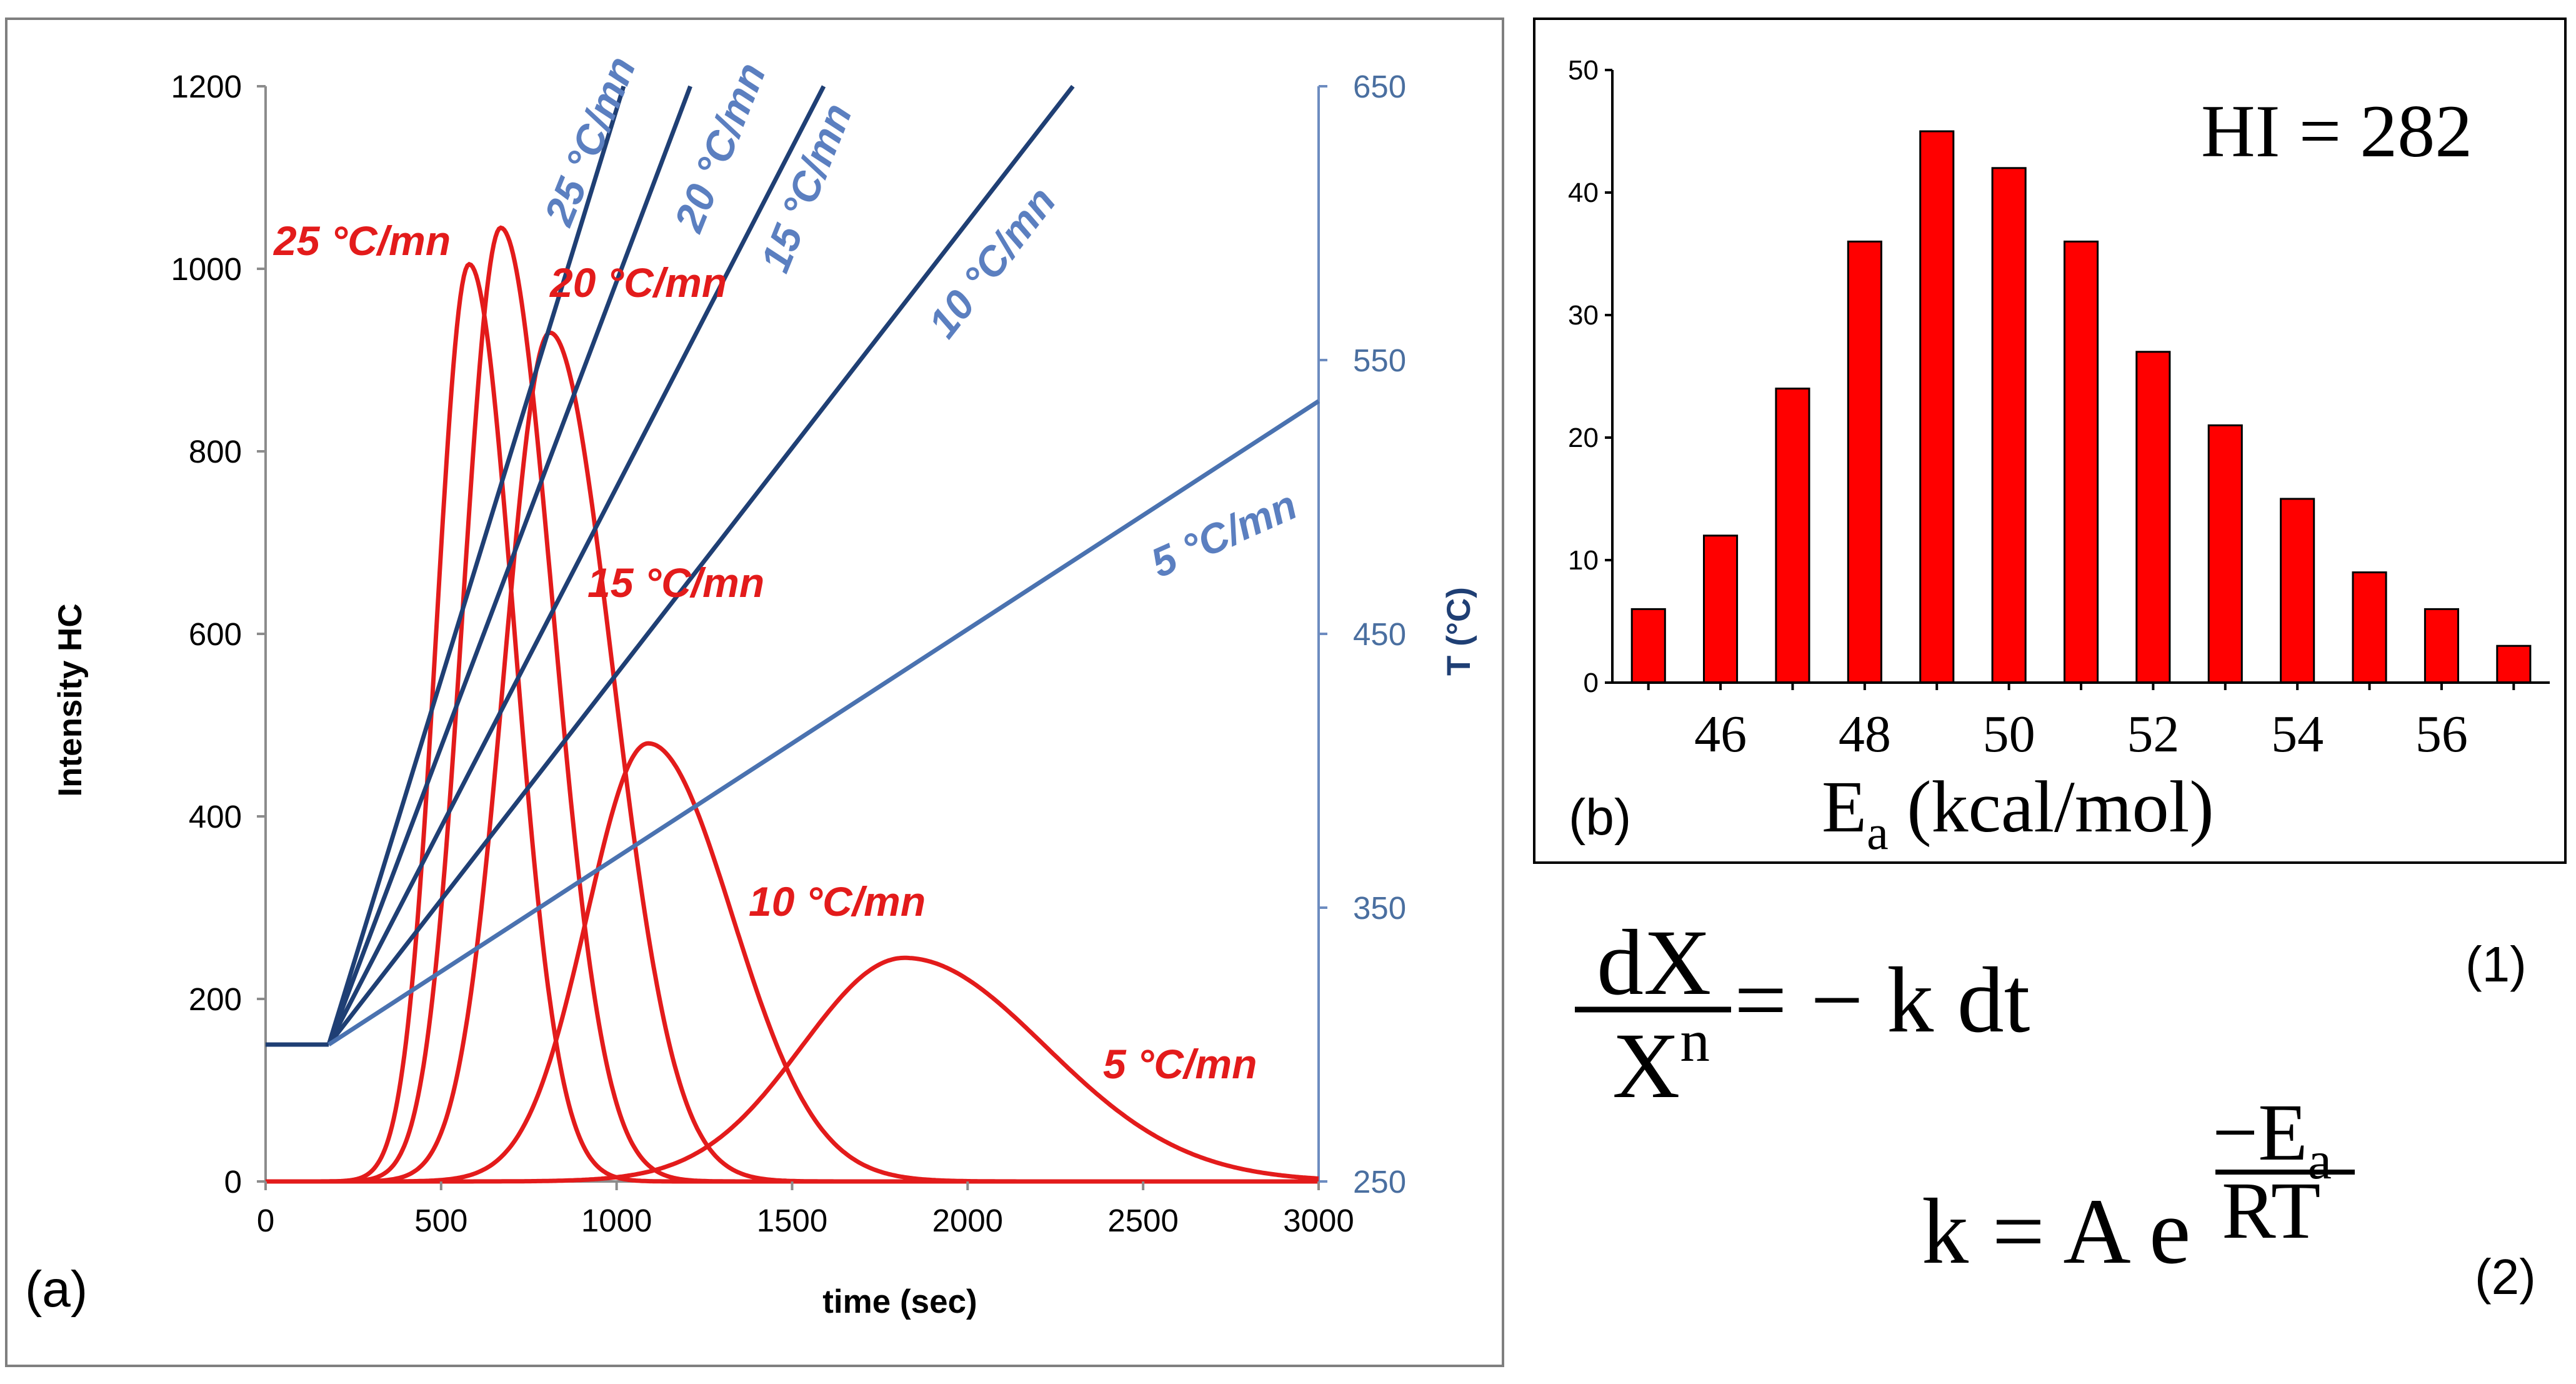 This screenshot has width=2576, height=1384. Describe the element at coordinates (2056, 1231) in the screenshot. I see `eq2-lhs: k = A e` at that location.